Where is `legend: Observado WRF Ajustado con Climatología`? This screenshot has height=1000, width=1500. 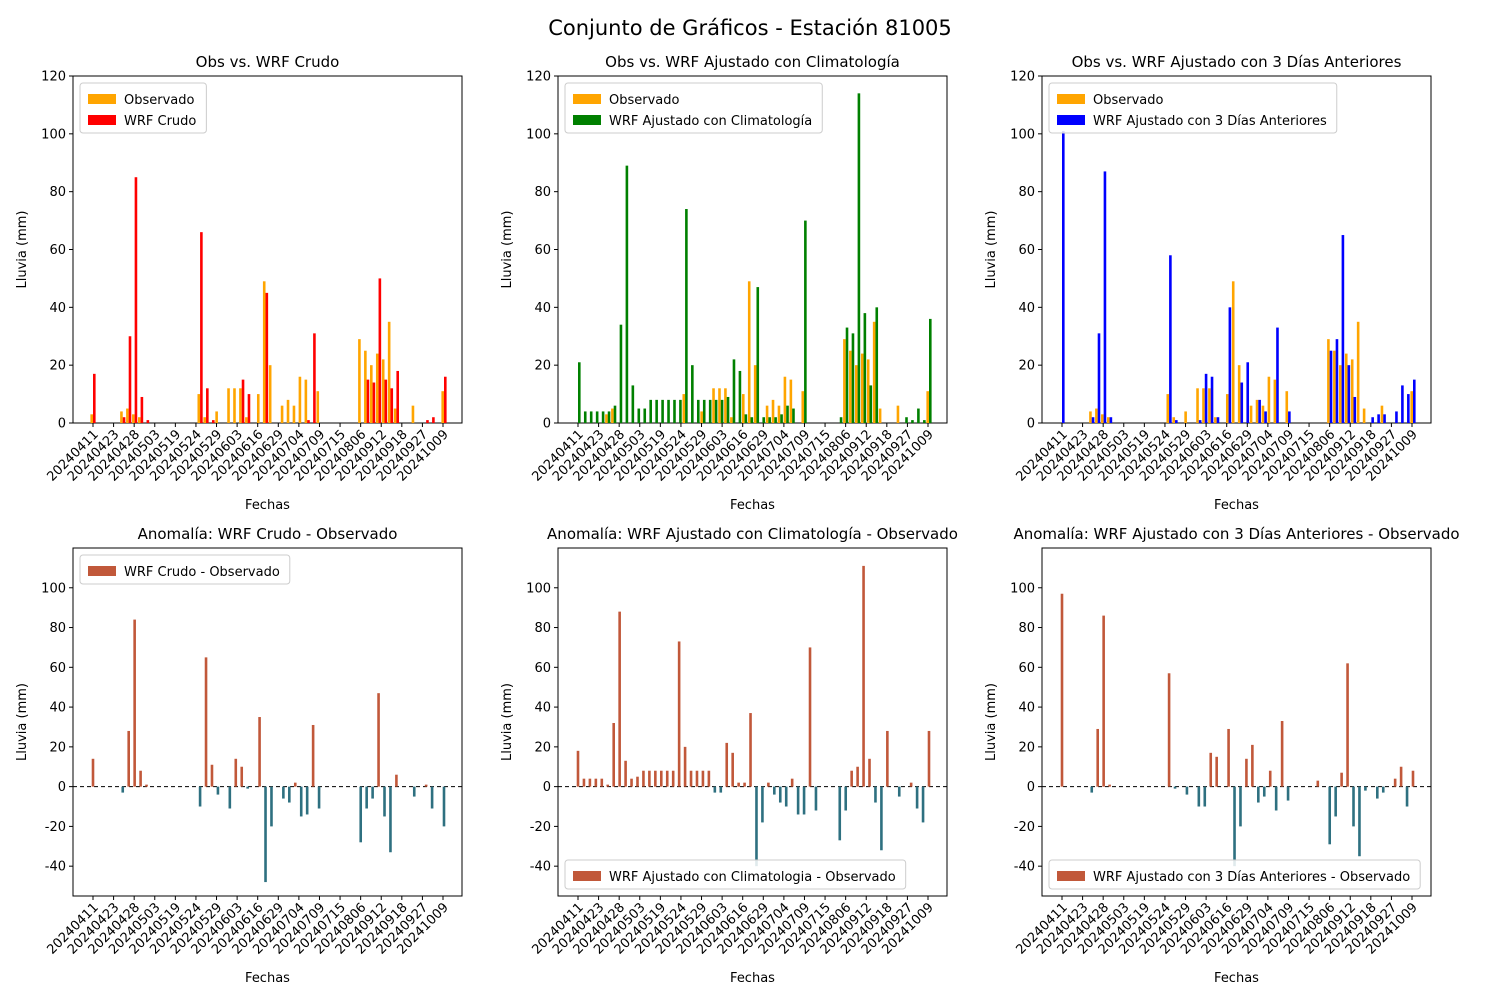
legend: Observado WRF Ajustado con Climatología is located at coordinates (693, 108).